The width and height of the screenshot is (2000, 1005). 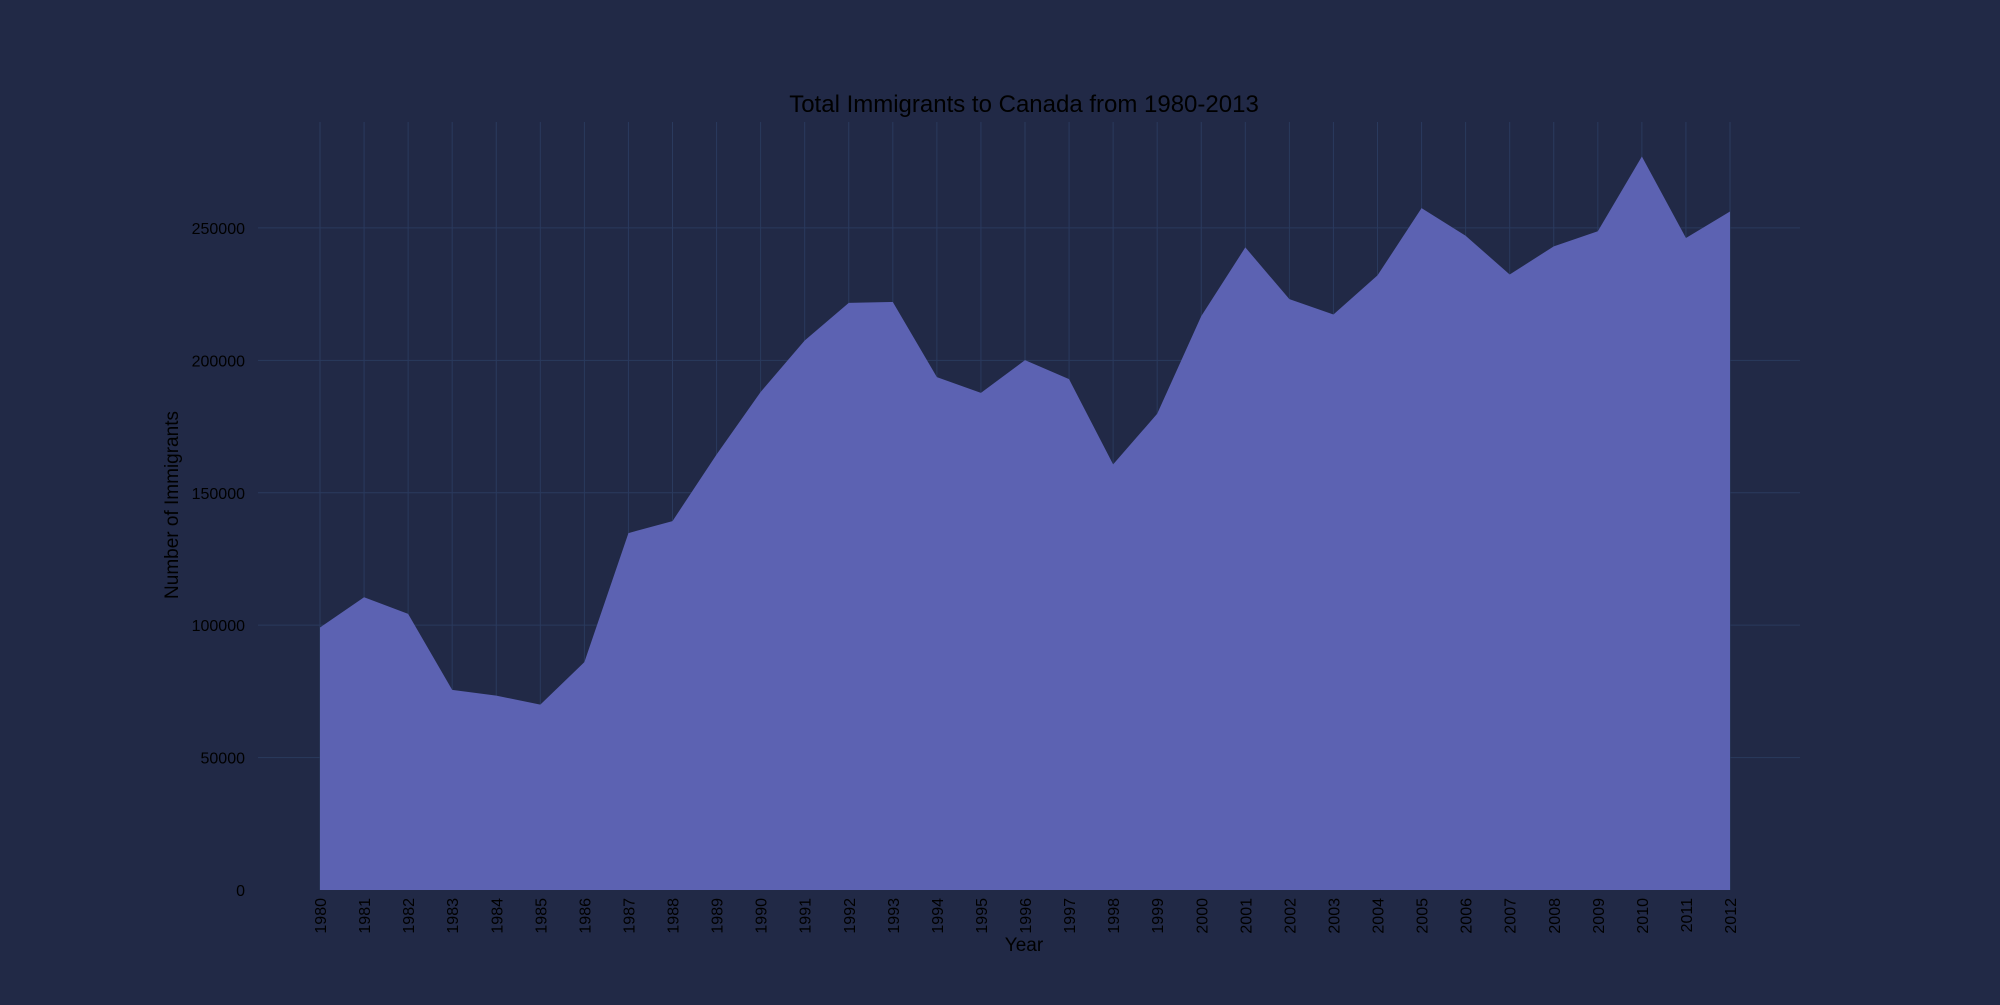 I want to click on x-tick-label: 2001, so click(x=1246, y=916).